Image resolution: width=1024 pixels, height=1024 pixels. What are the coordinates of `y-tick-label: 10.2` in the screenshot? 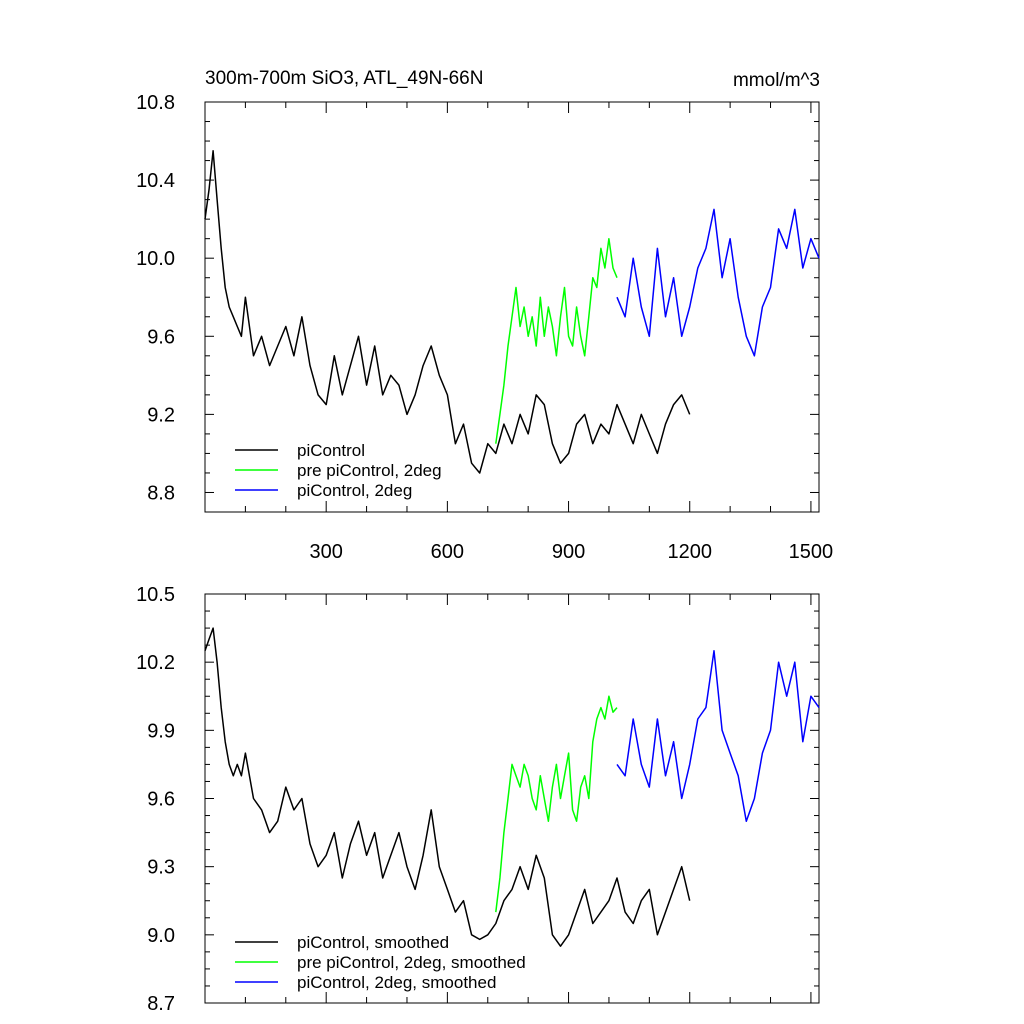 It's located at (155, 663).